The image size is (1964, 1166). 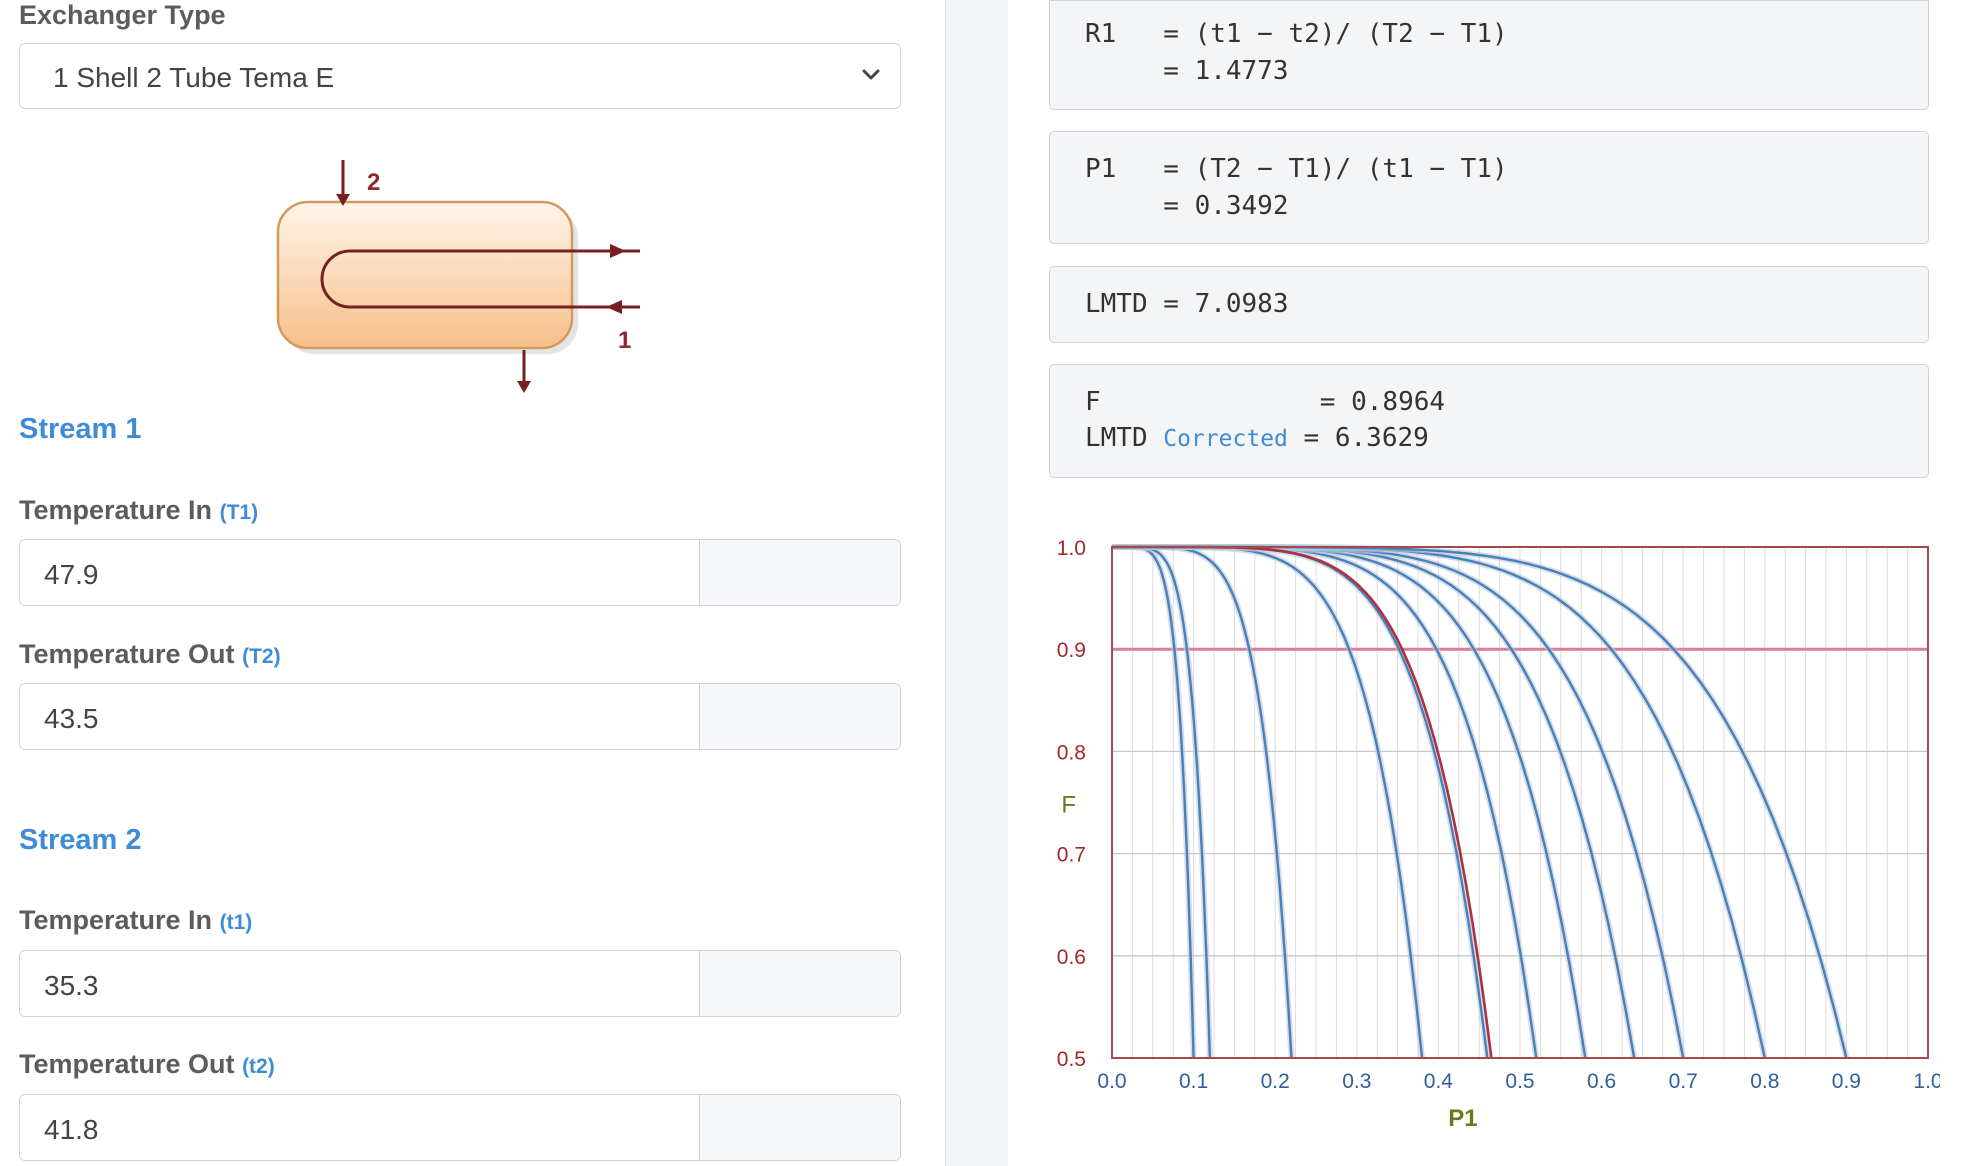 What do you see at coordinates (71, 985) in the screenshot?
I see `stream2-temp-in-value: 35.3` at bounding box center [71, 985].